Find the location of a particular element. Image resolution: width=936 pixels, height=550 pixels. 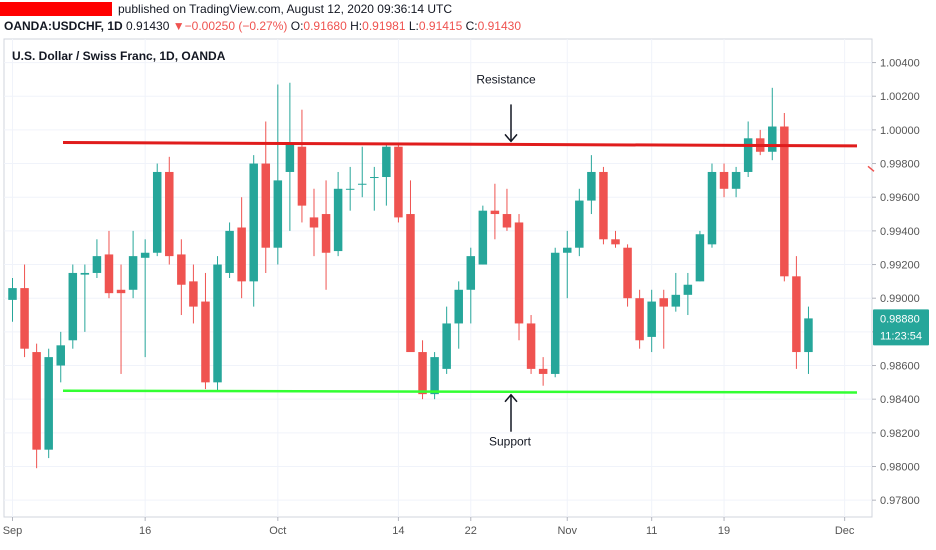

resistance-label: Resistance is located at coordinates (506, 79).